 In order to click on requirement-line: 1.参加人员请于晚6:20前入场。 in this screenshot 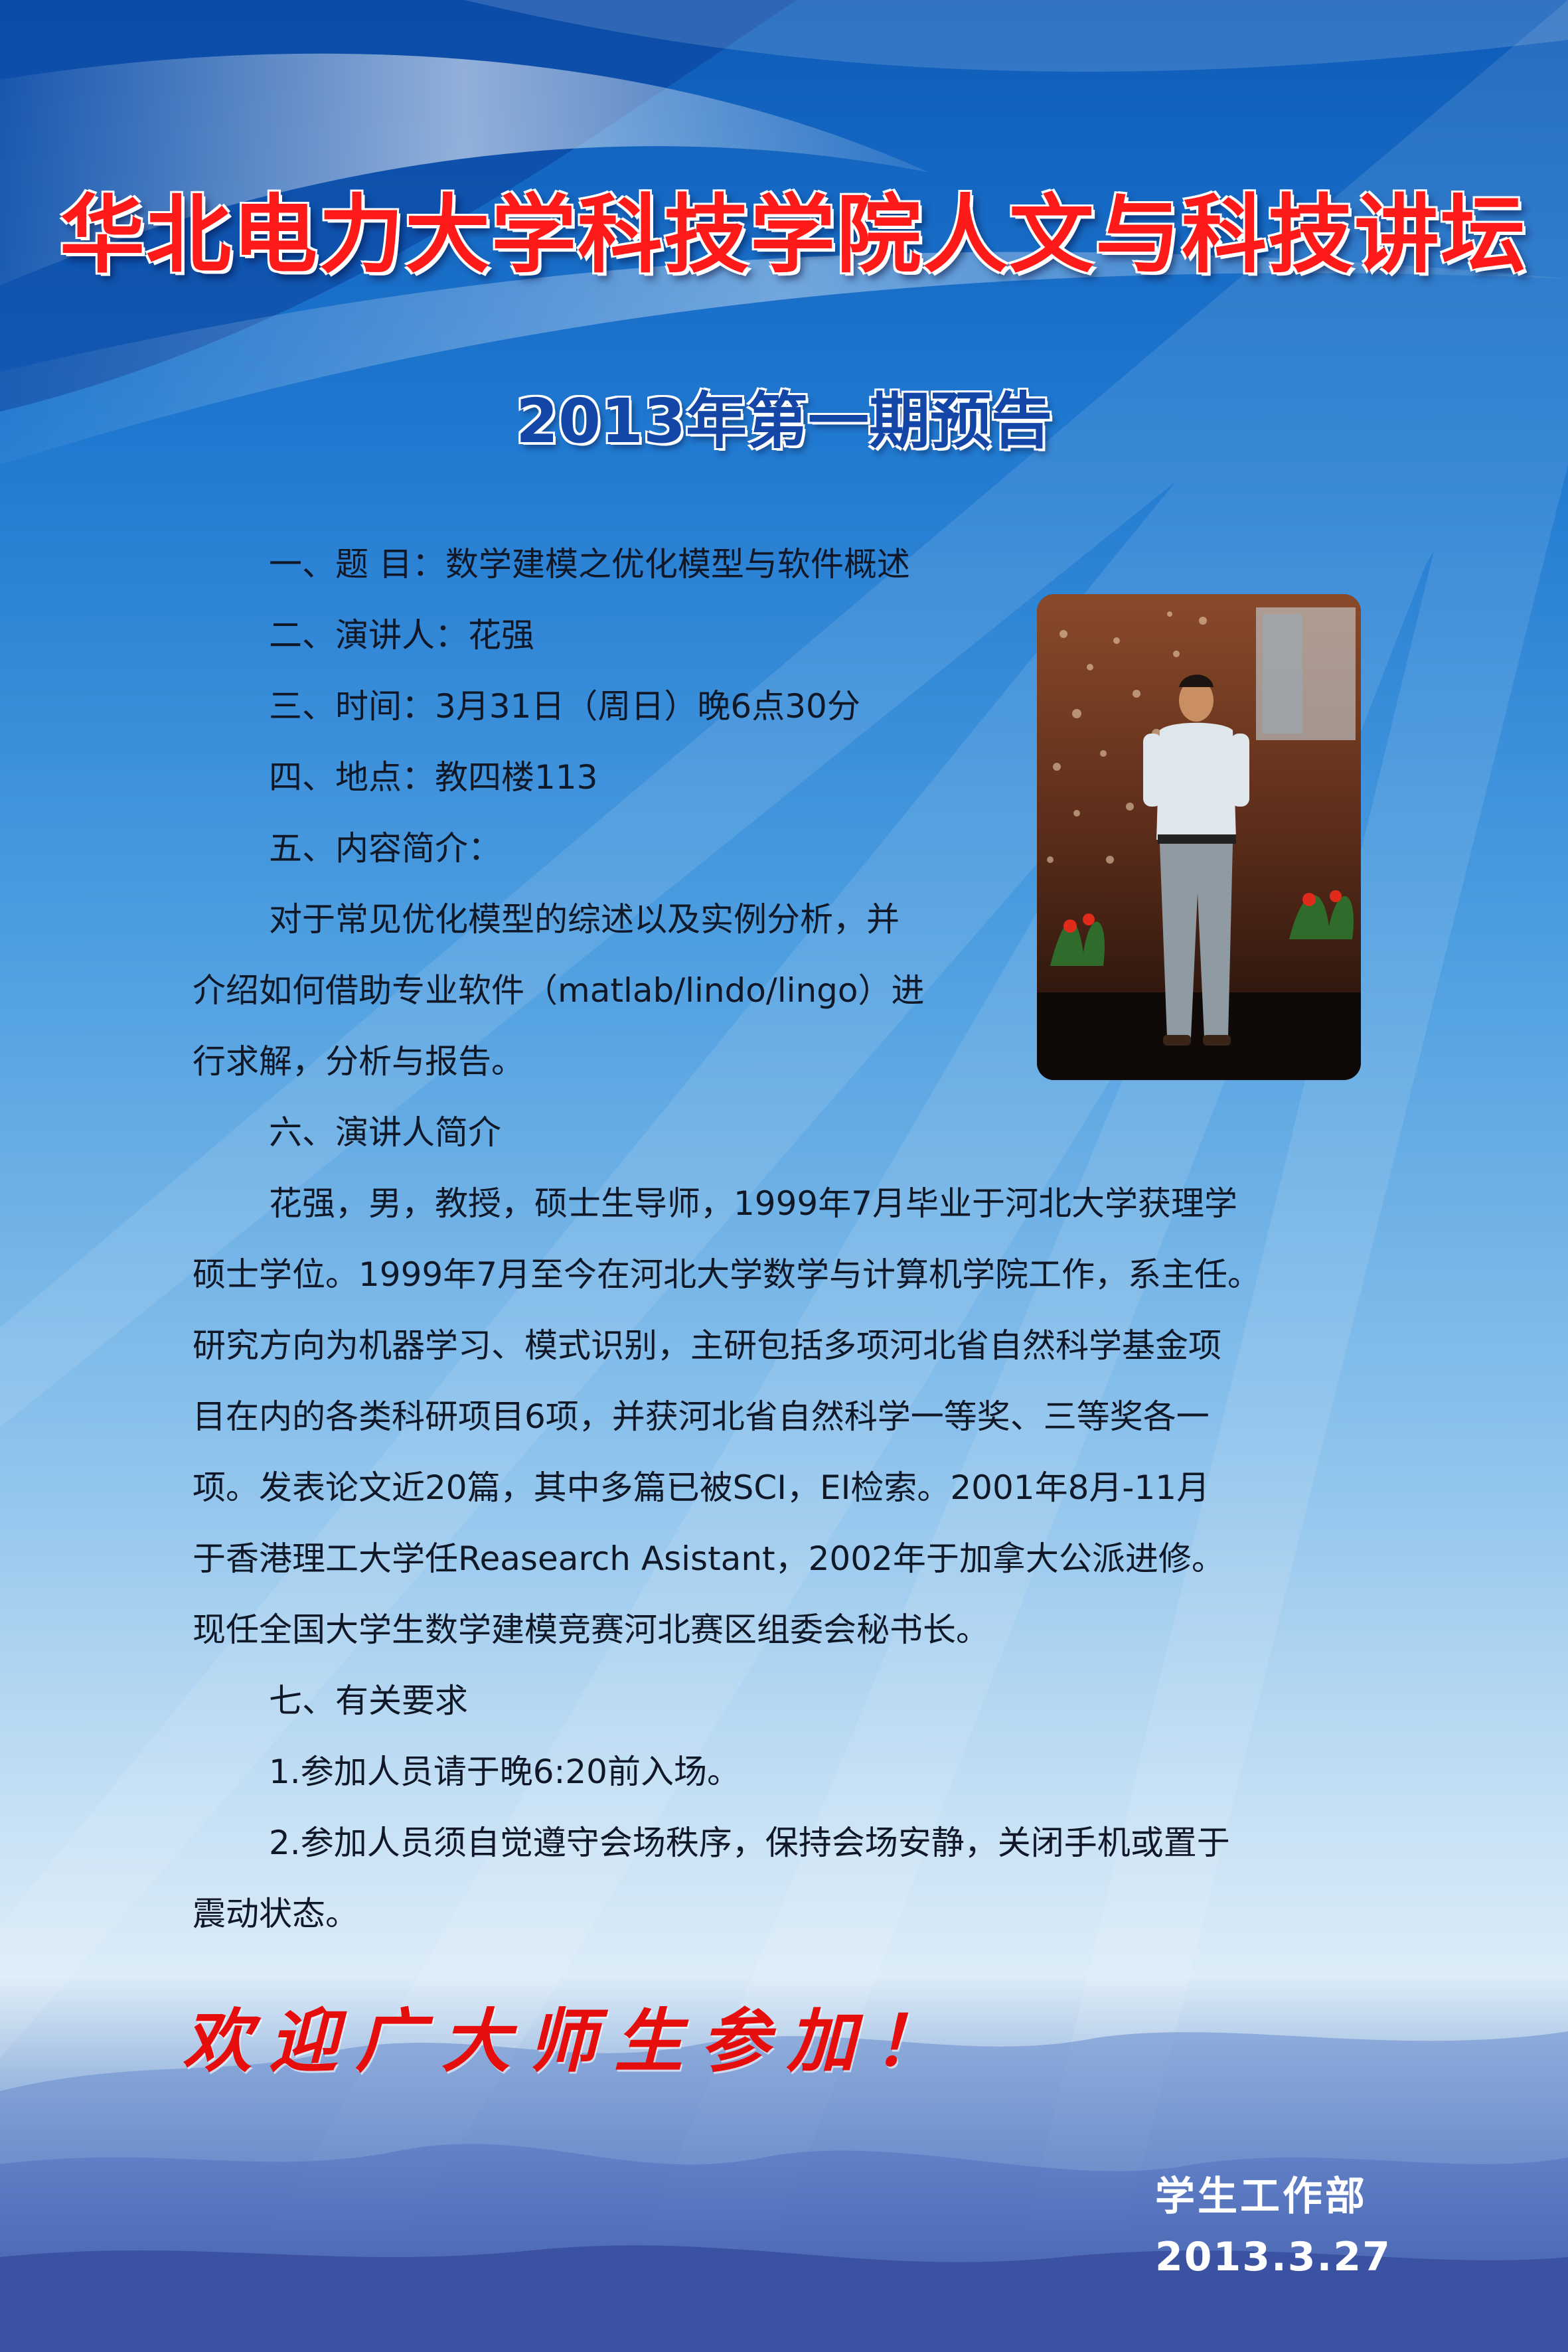, I will do `click(505, 1772)`.